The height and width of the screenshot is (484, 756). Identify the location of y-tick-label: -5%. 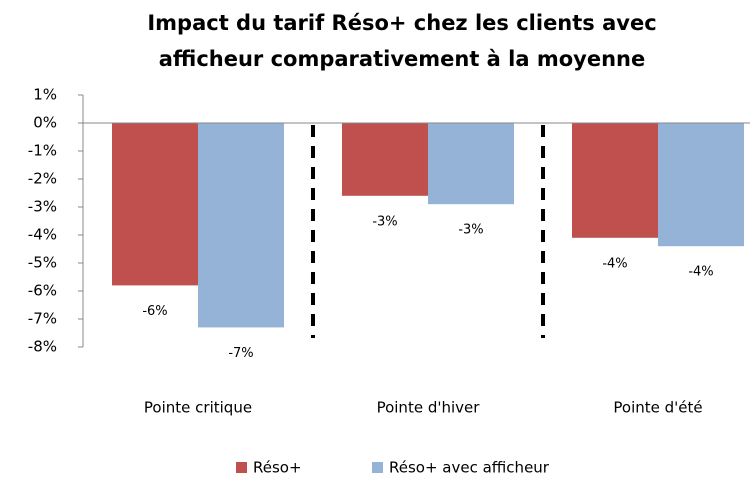
(42, 263).